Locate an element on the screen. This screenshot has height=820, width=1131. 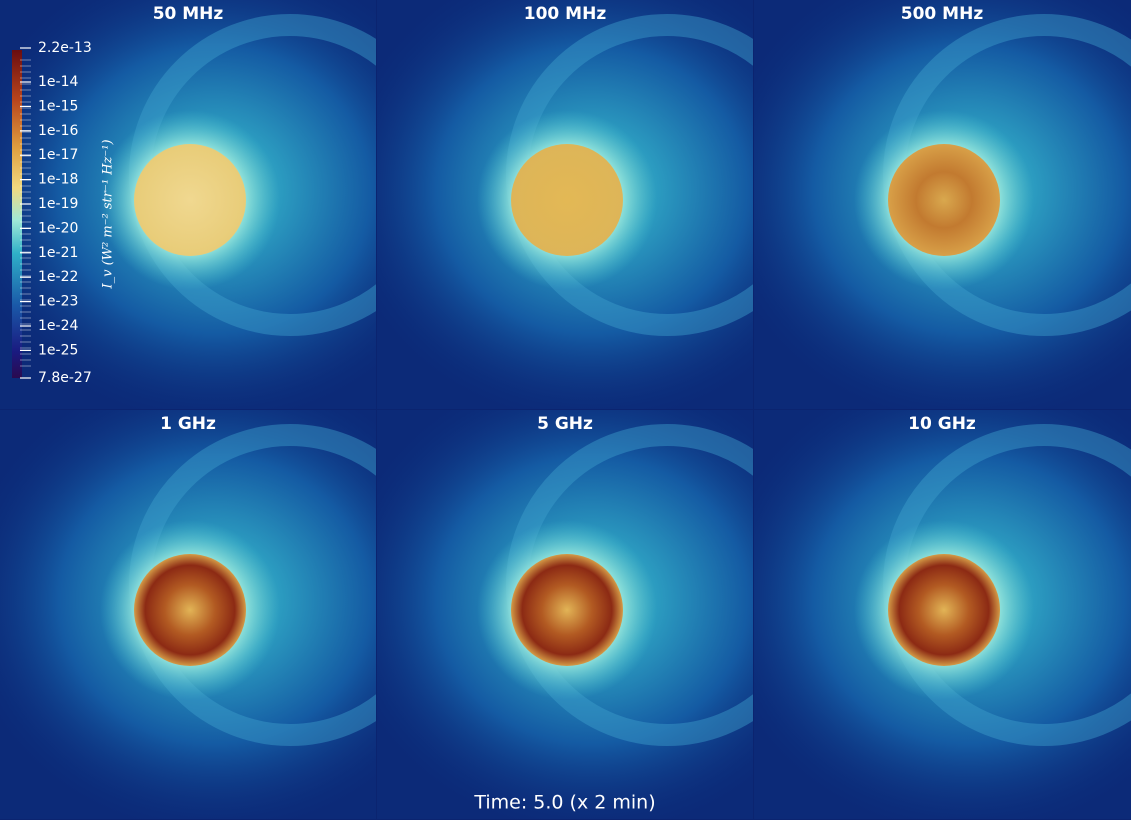
panel-title: 1 GHz is located at coordinates (188, 424).